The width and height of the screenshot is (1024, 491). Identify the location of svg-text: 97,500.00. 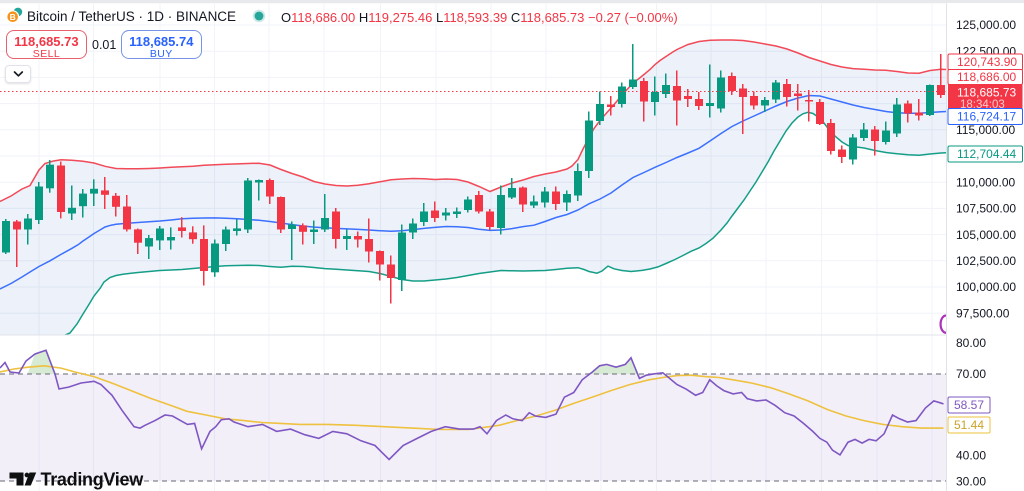
(983, 313).